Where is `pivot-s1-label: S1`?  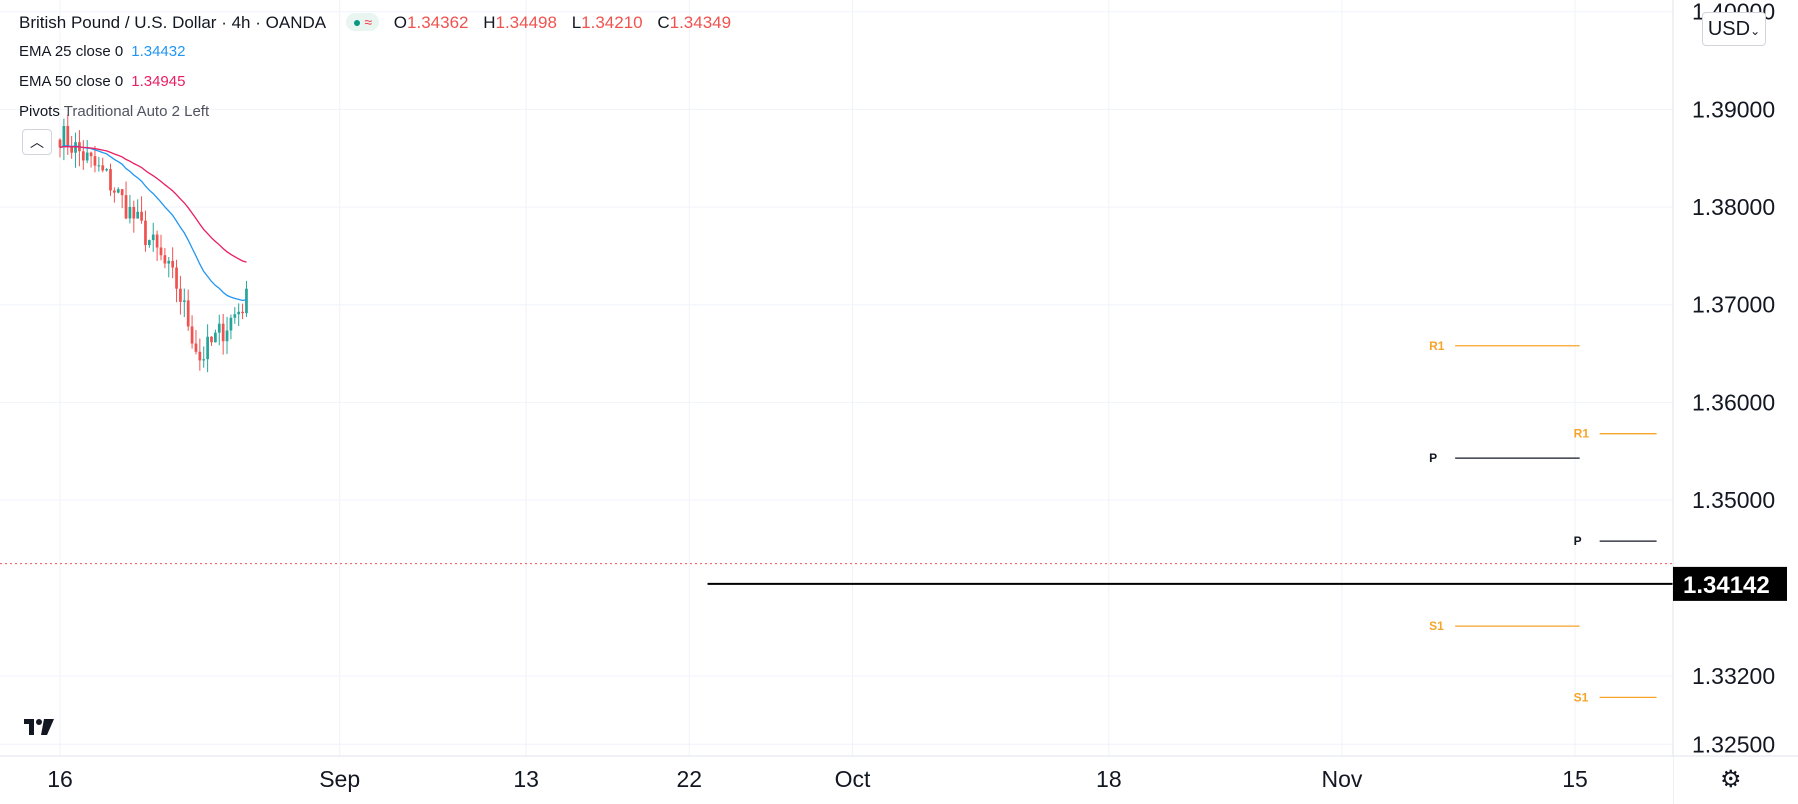 pivot-s1-label: S1 is located at coordinates (1581, 697).